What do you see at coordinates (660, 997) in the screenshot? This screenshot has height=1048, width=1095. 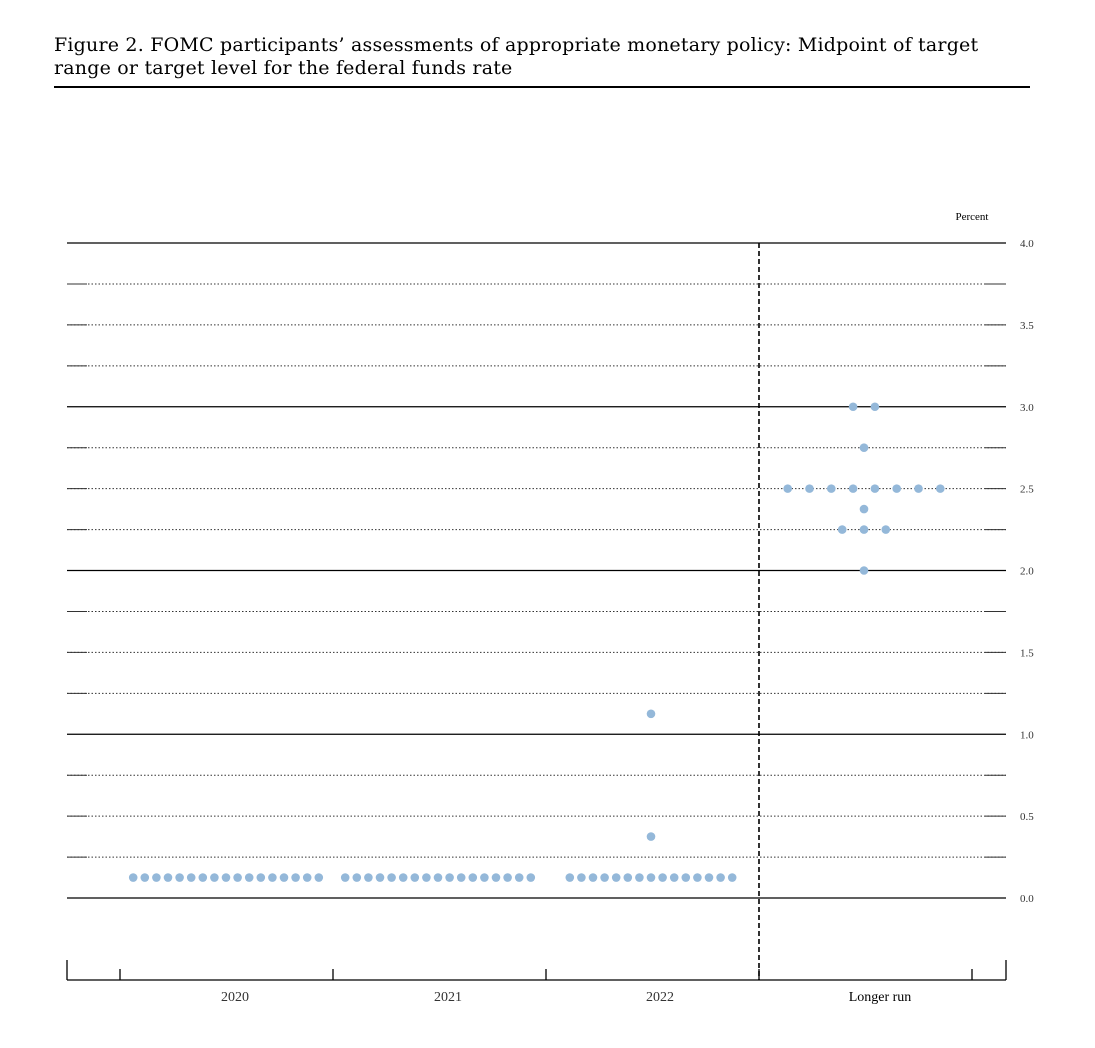 I see `x-tick-label: 2022` at bounding box center [660, 997].